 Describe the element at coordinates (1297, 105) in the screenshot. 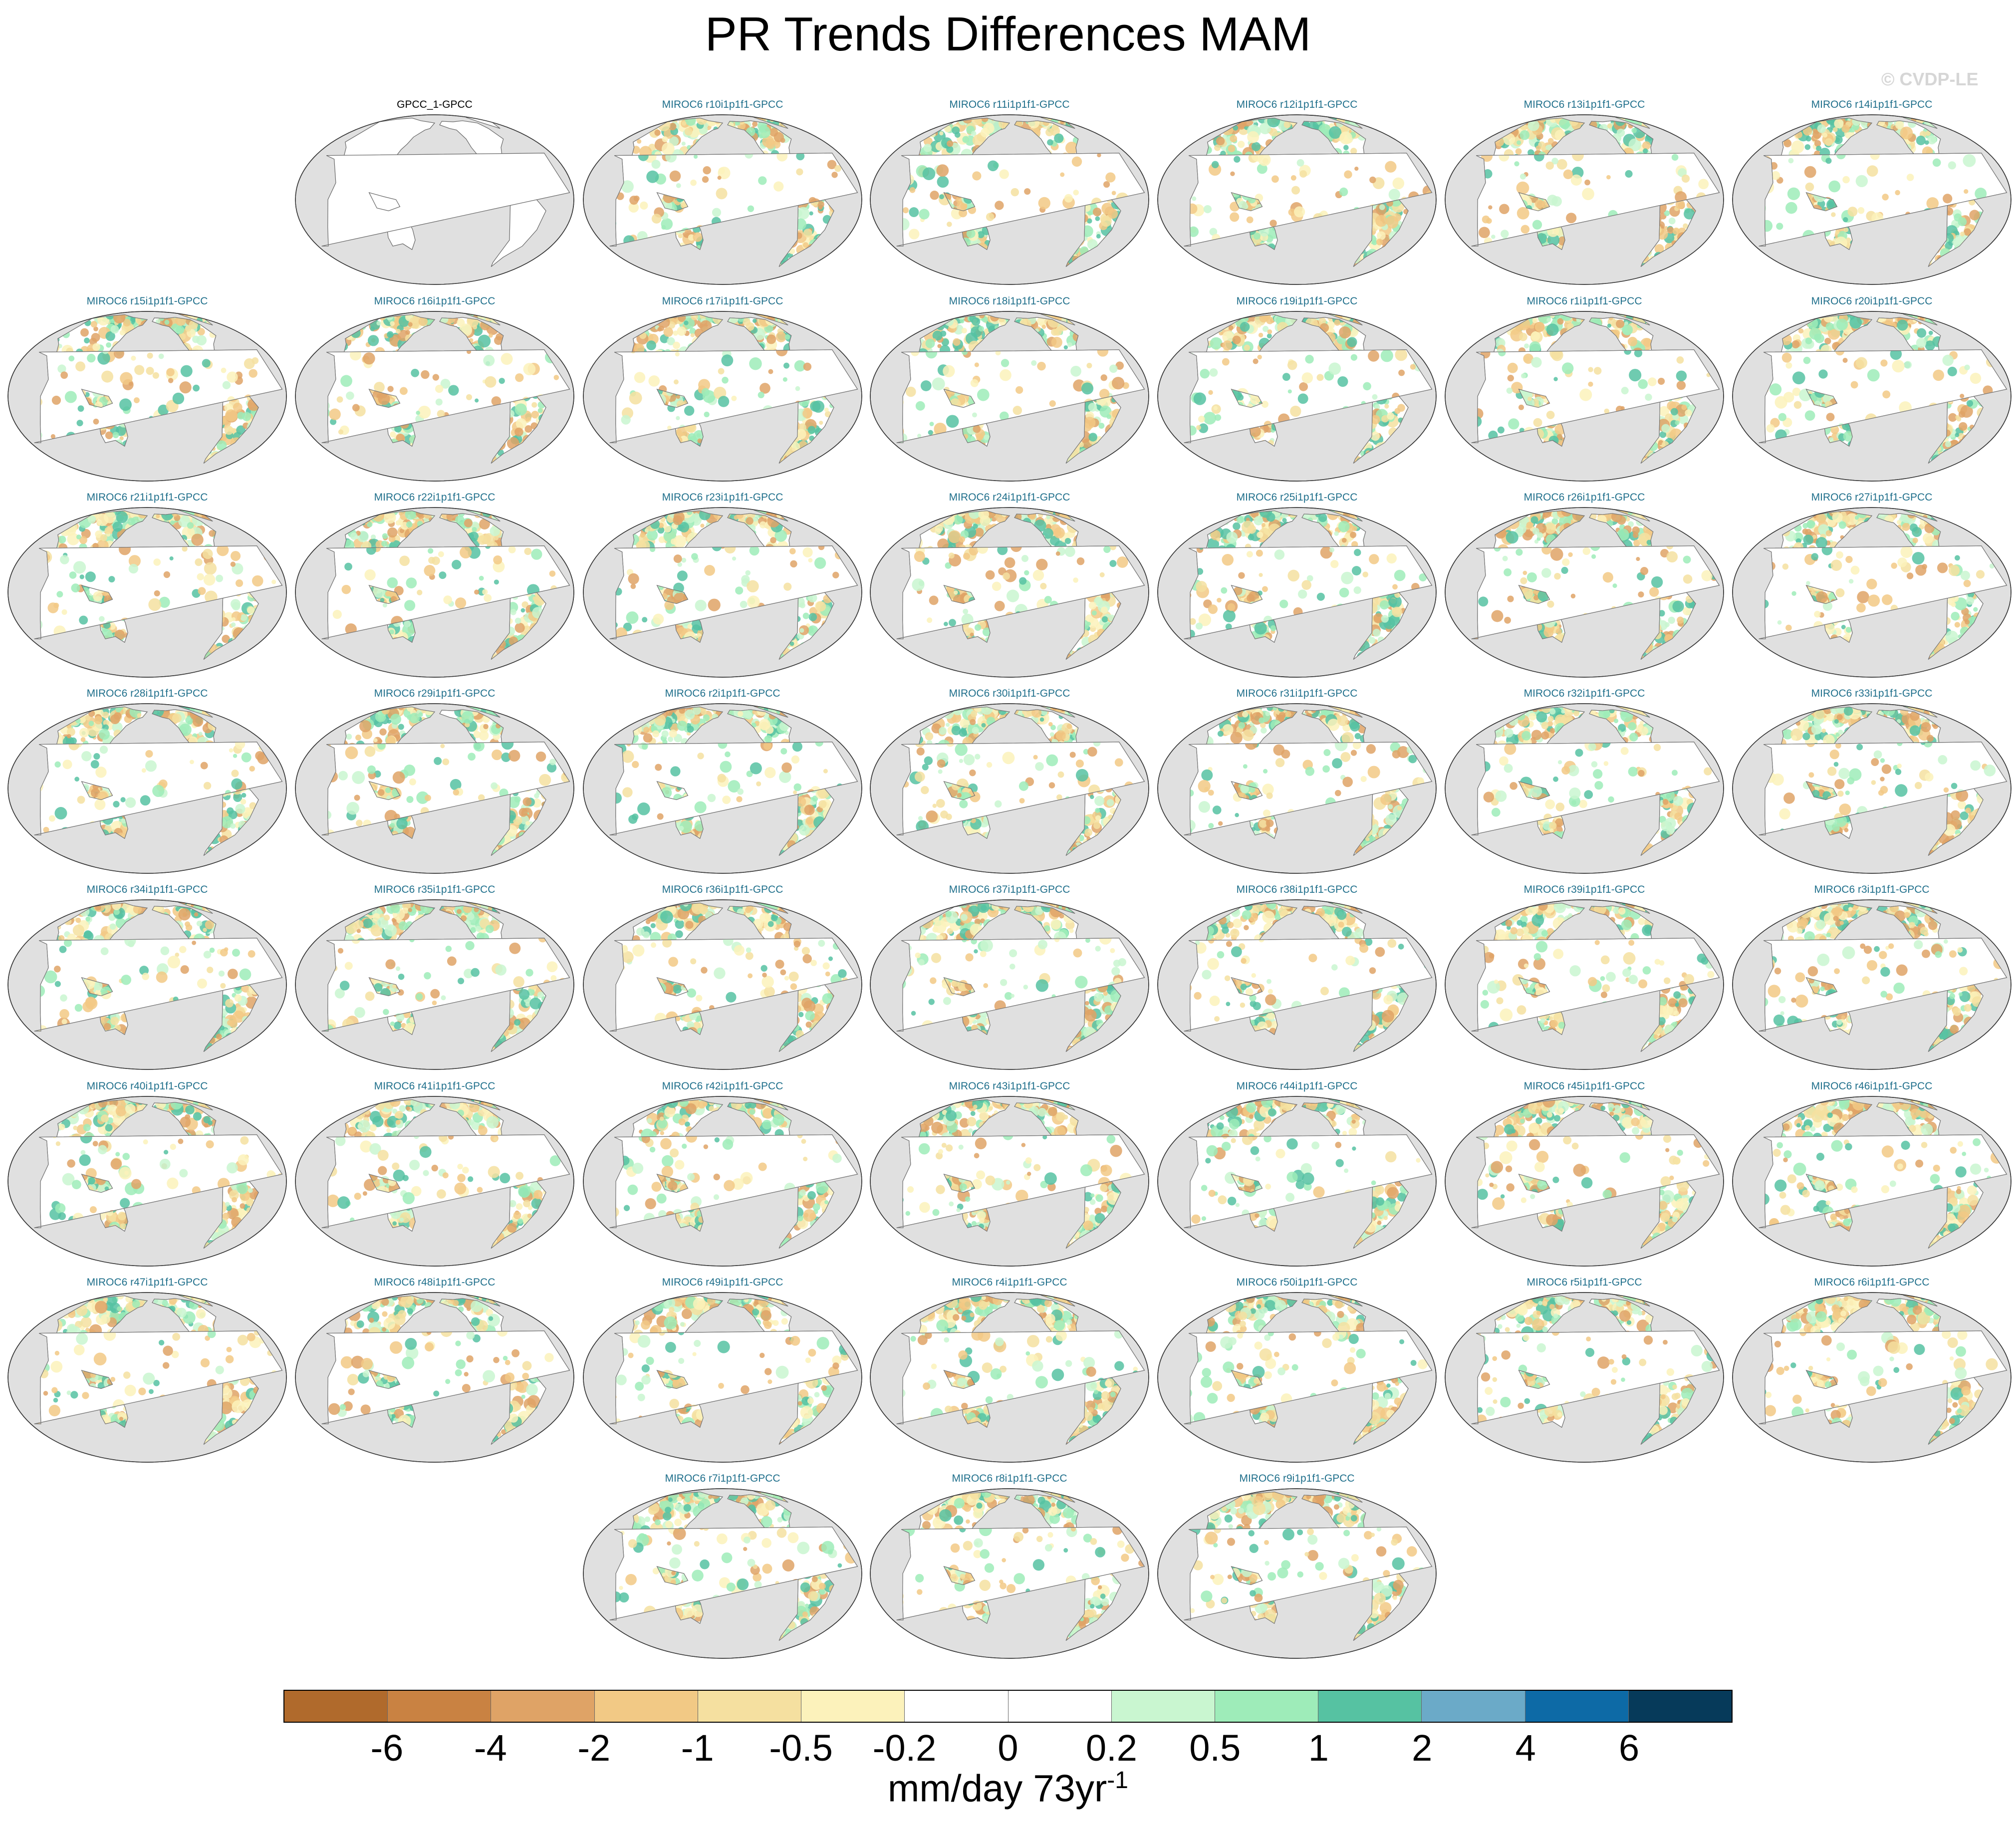

I see `panel-title: MIROC6 r12i1p1f1-GPCC` at that location.